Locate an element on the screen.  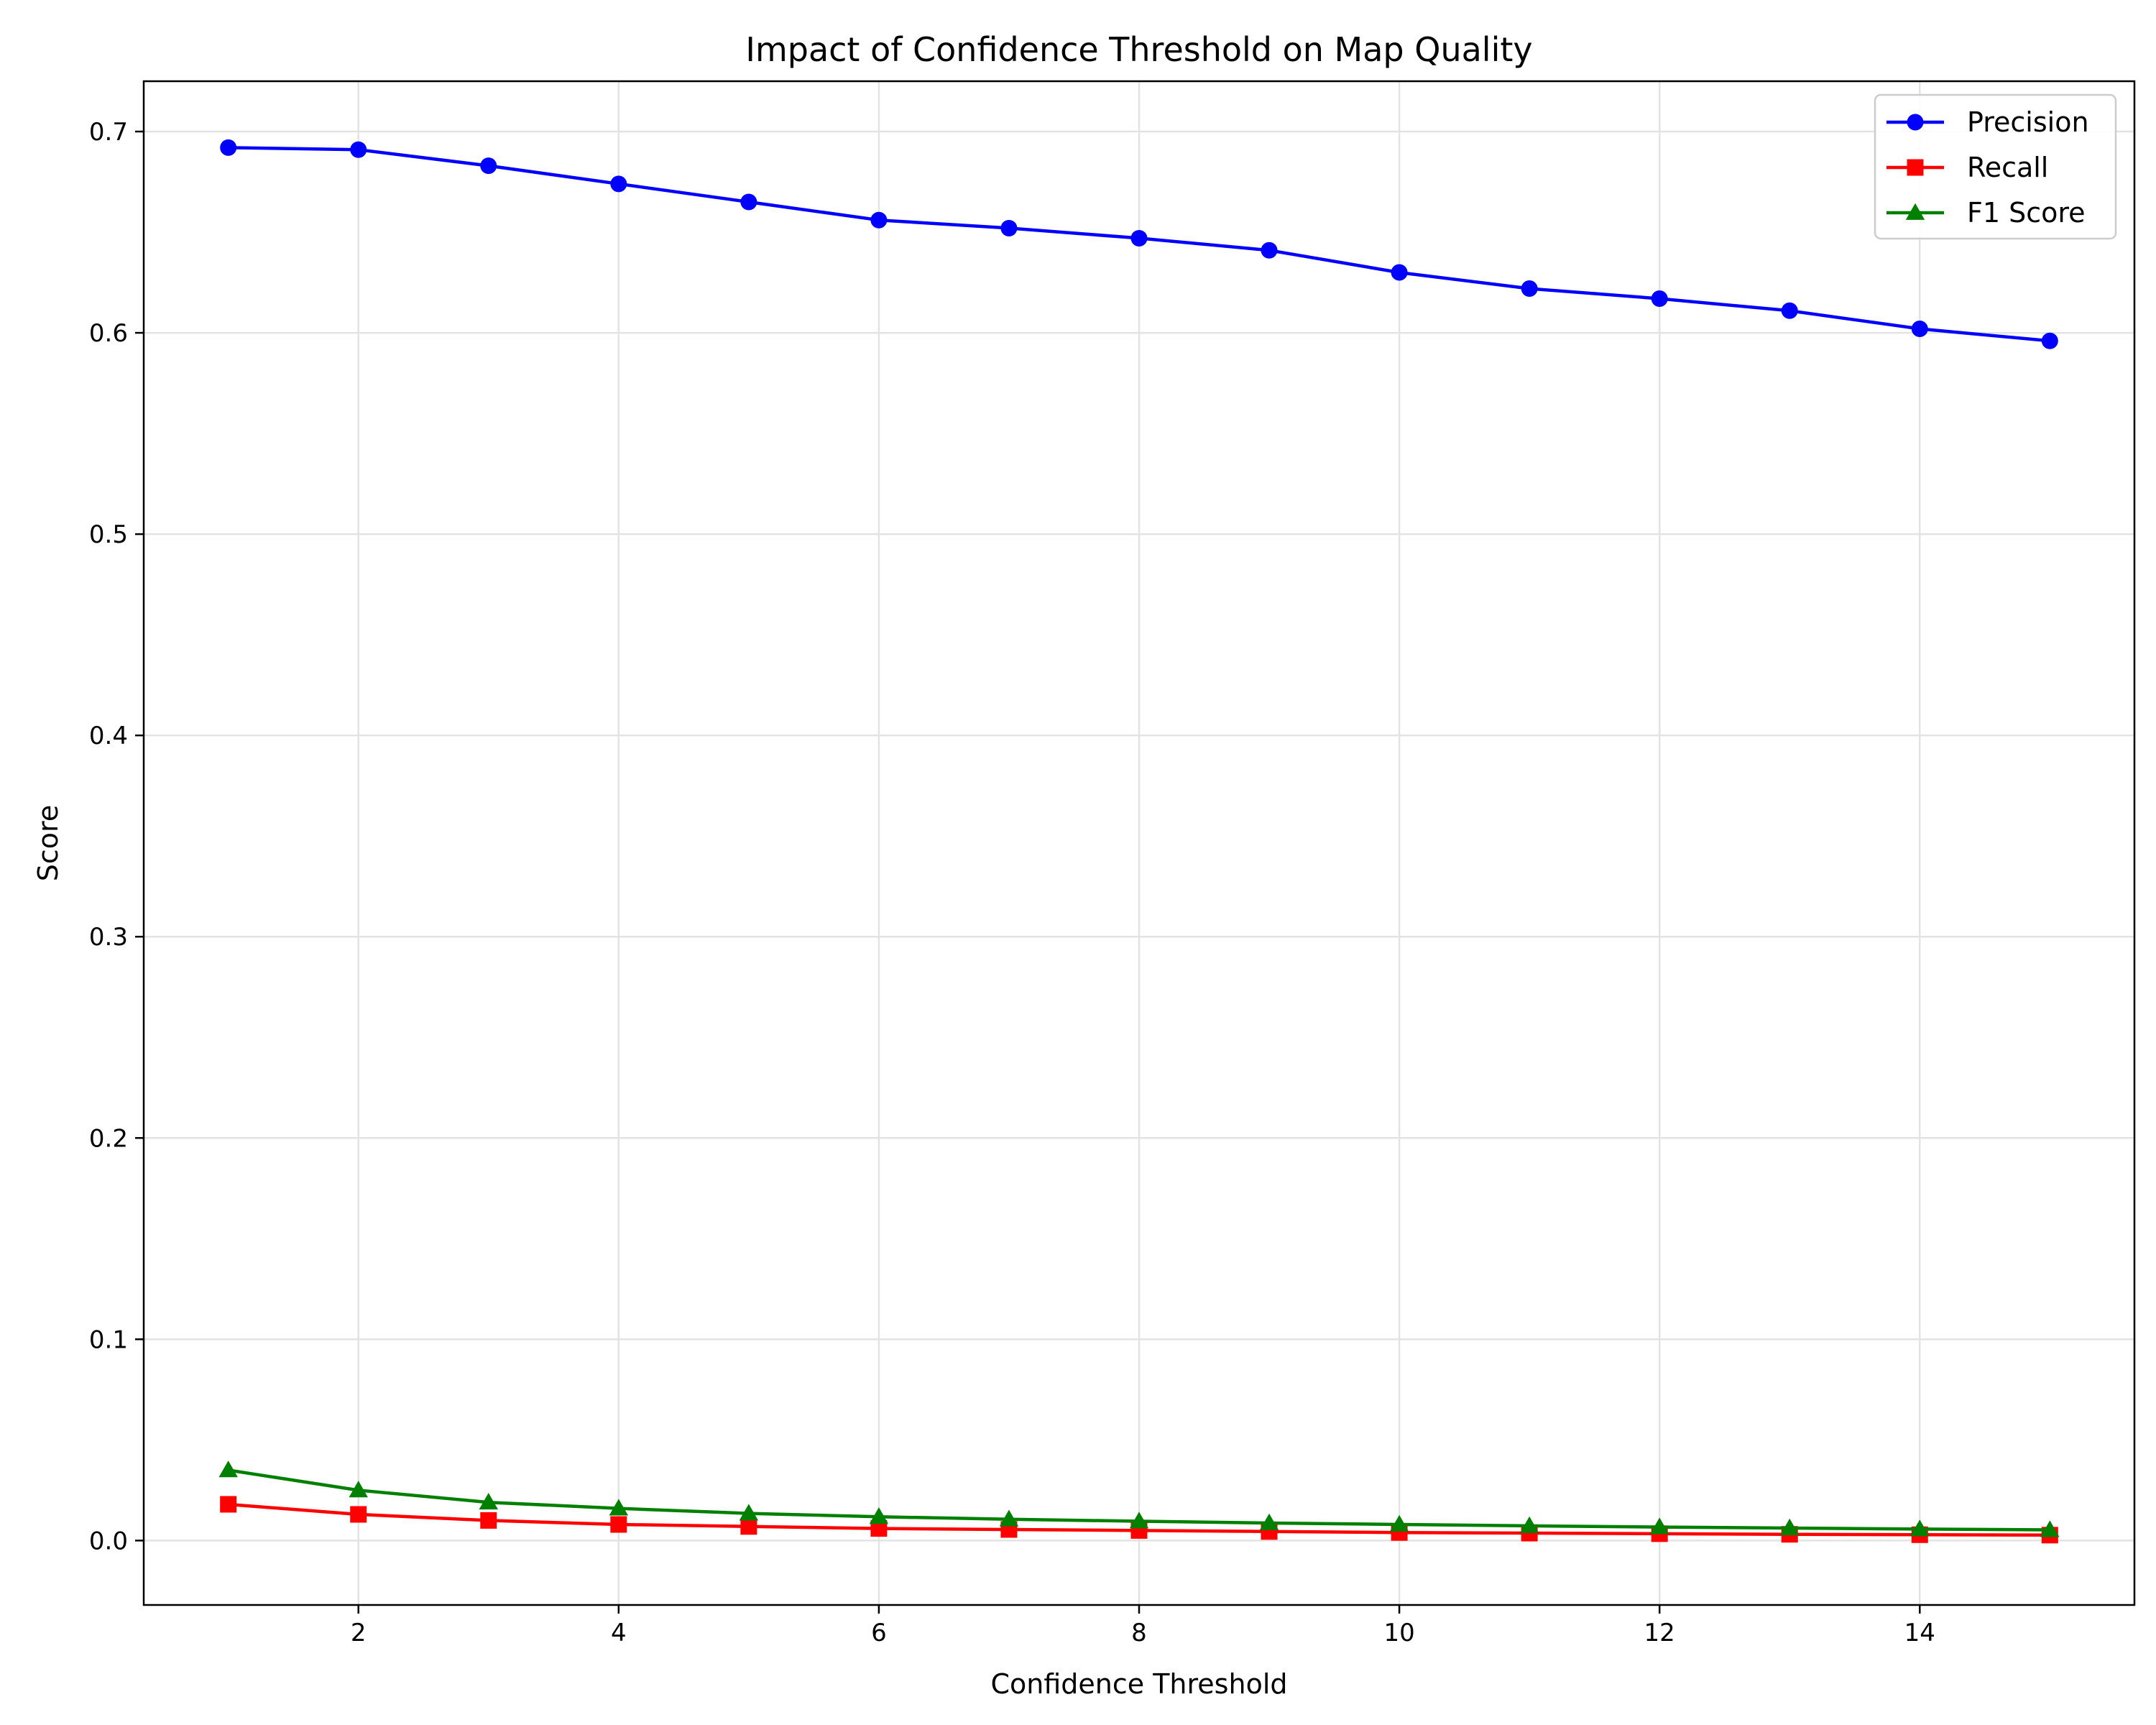
y-tick-label: 0.6 is located at coordinates (108, 333).